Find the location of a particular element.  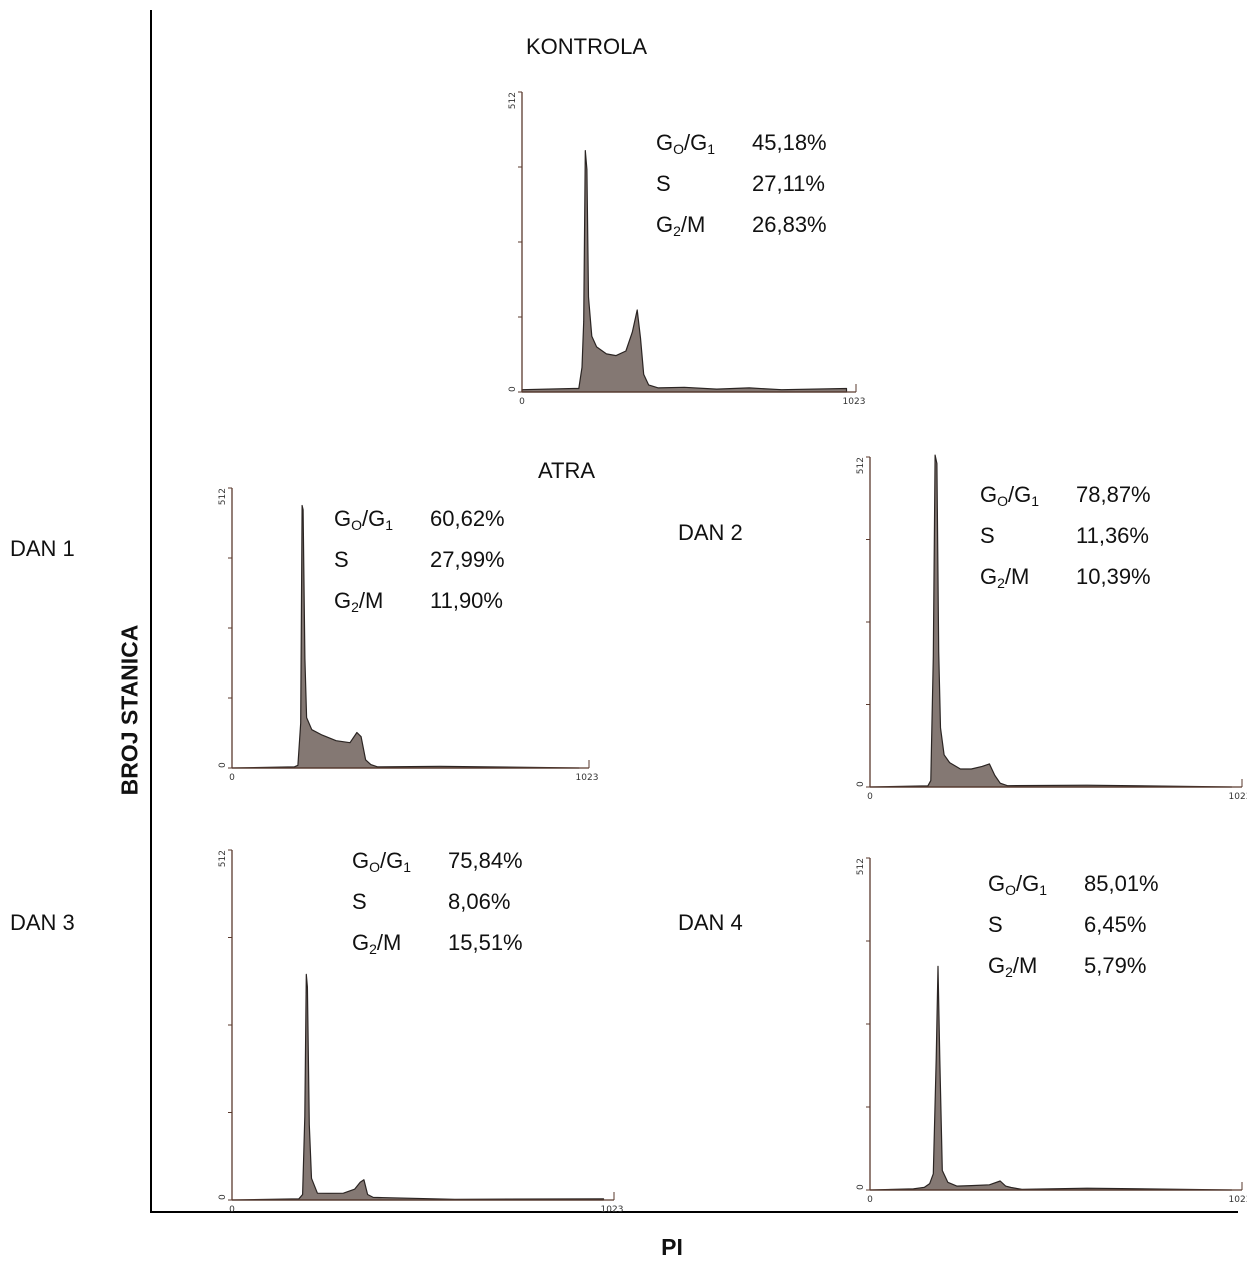

histogram-dan2: 0 512 0 1023 is located at coordinates (1051, 628).